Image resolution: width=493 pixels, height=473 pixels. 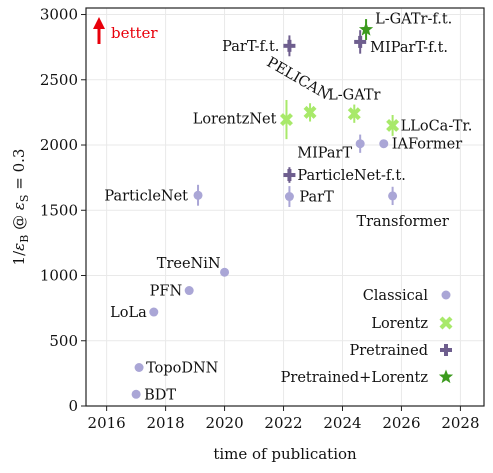 What do you see at coordinates (446, 295) in the screenshot?
I see `legend-marker-classical` at bounding box center [446, 295].